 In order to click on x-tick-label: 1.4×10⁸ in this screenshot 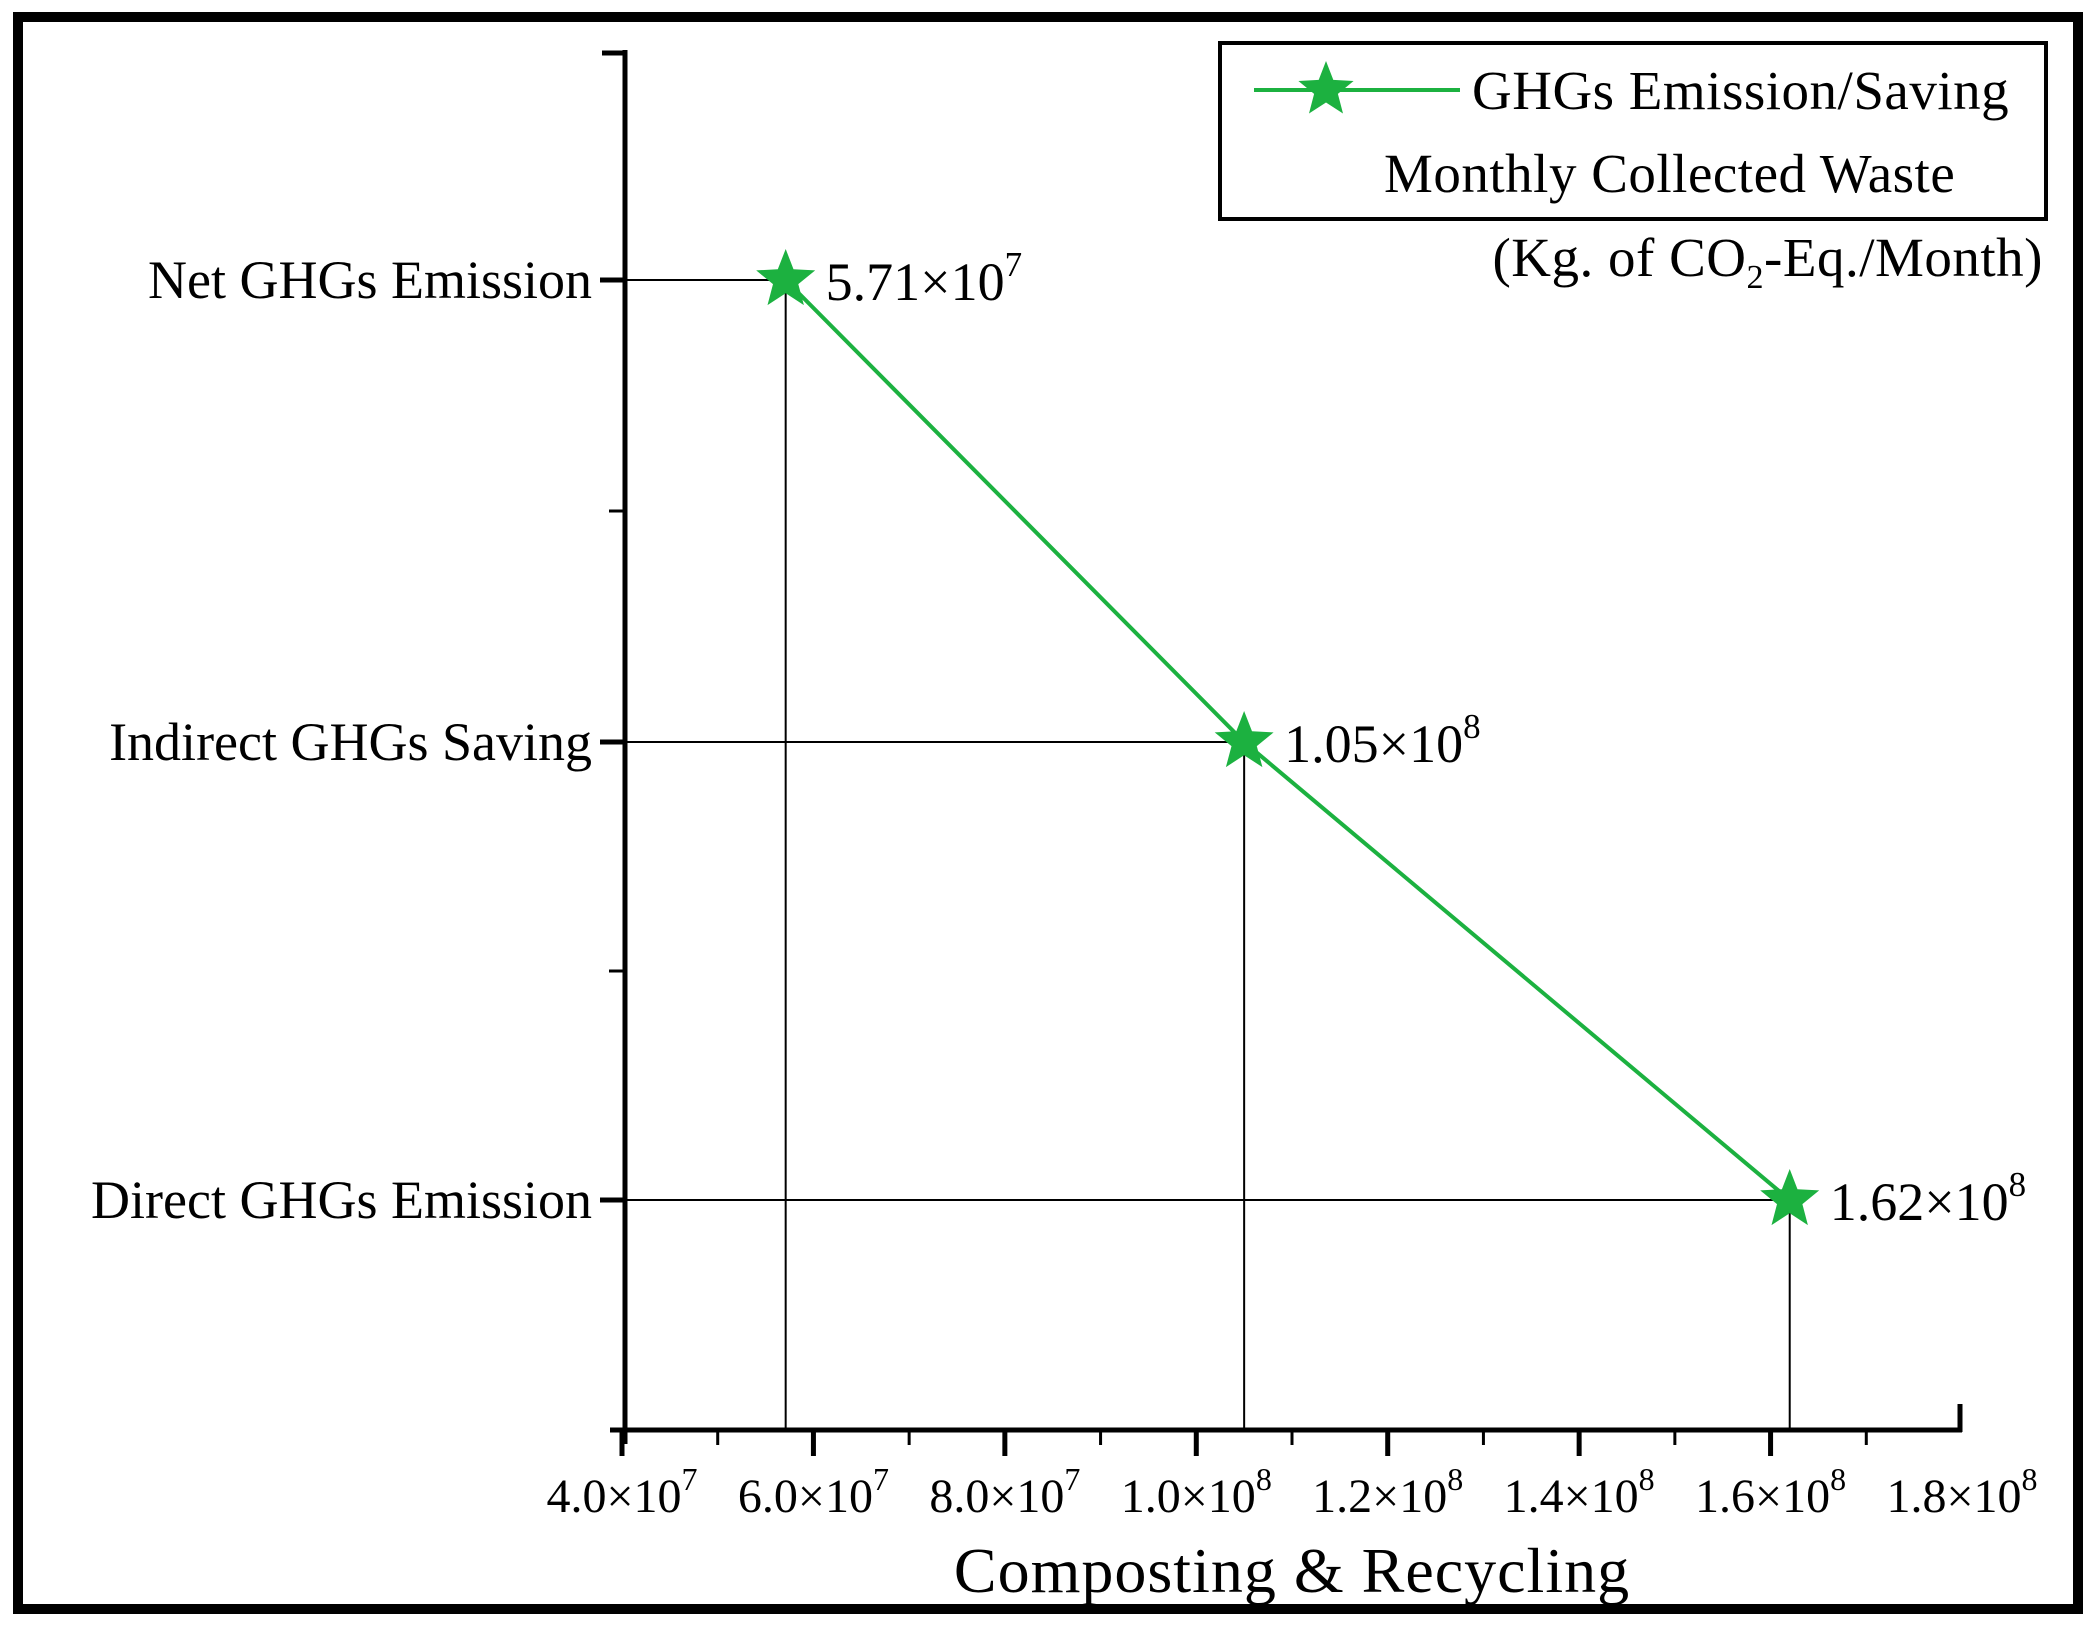, I will do `click(1579, 1492)`.